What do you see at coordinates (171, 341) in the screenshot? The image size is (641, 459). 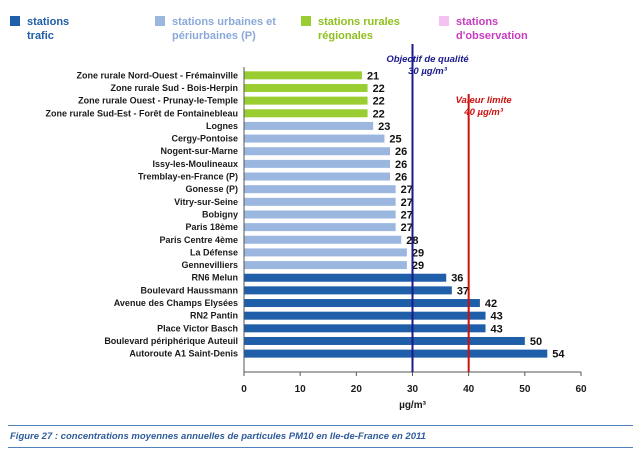 I see `category-label-21: Boulevard périphérique Auteuil` at bounding box center [171, 341].